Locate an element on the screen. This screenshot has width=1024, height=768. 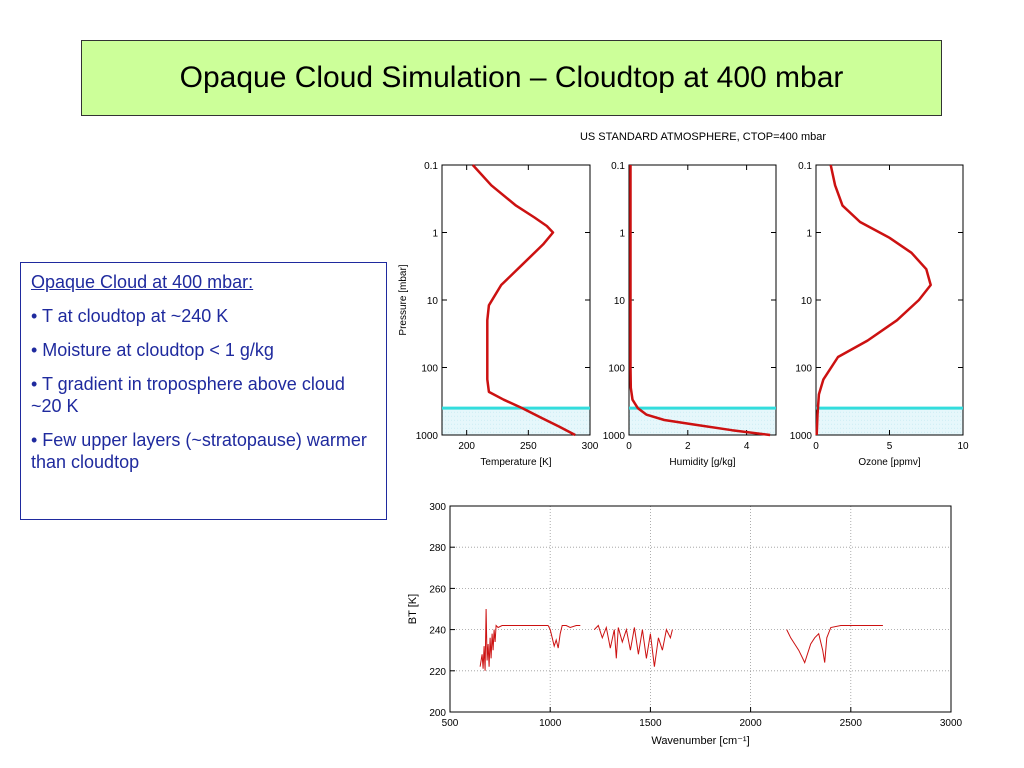
x-axis-label: Humidity [g/kg] is located at coordinates (702, 462).